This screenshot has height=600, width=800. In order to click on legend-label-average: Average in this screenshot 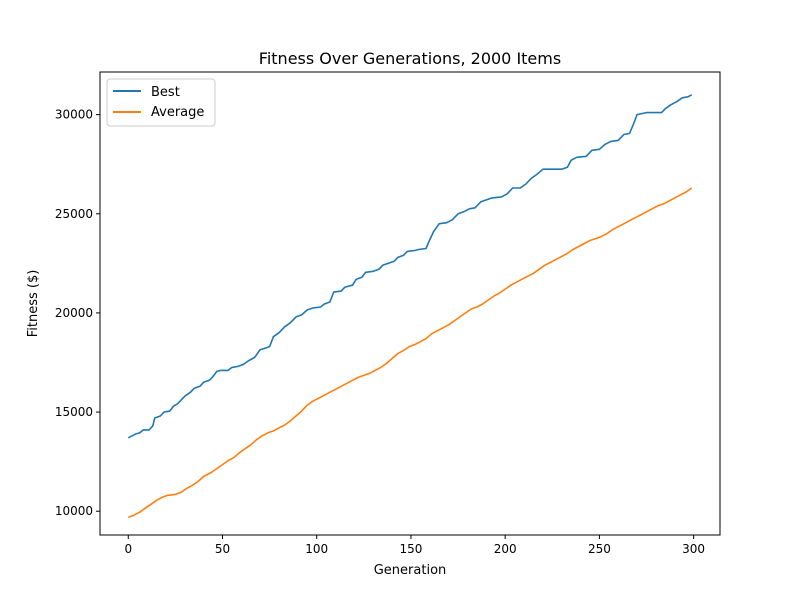, I will do `click(177, 112)`.